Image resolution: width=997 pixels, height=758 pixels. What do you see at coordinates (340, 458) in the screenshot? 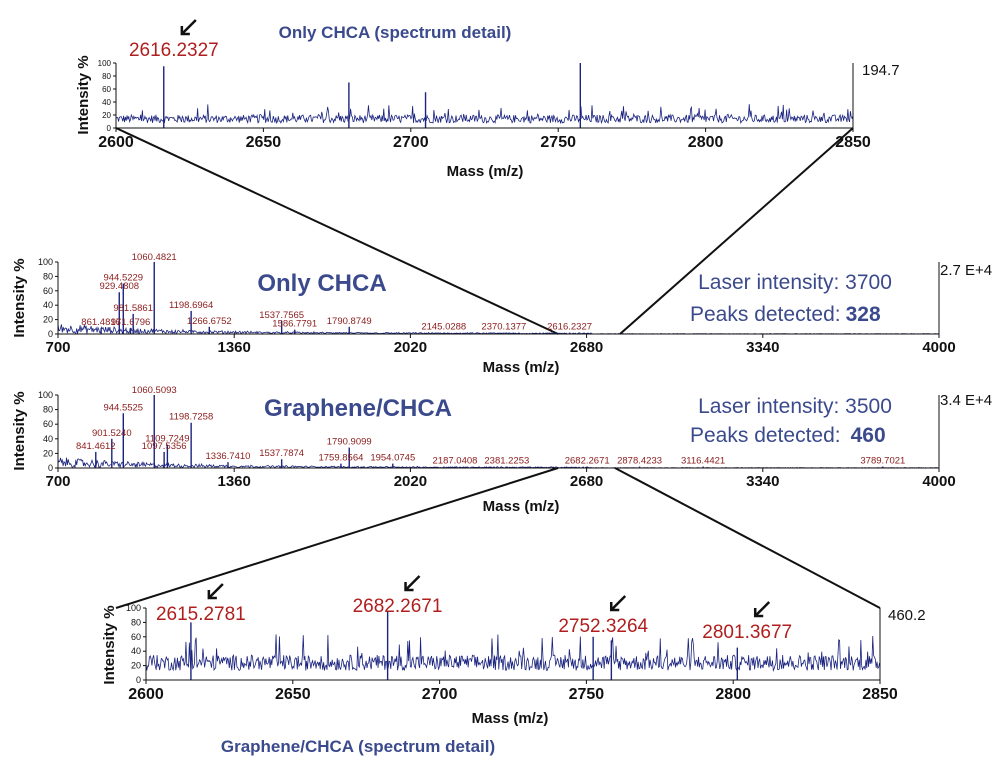
I see `peak-label: 1759.8564` at bounding box center [340, 458].